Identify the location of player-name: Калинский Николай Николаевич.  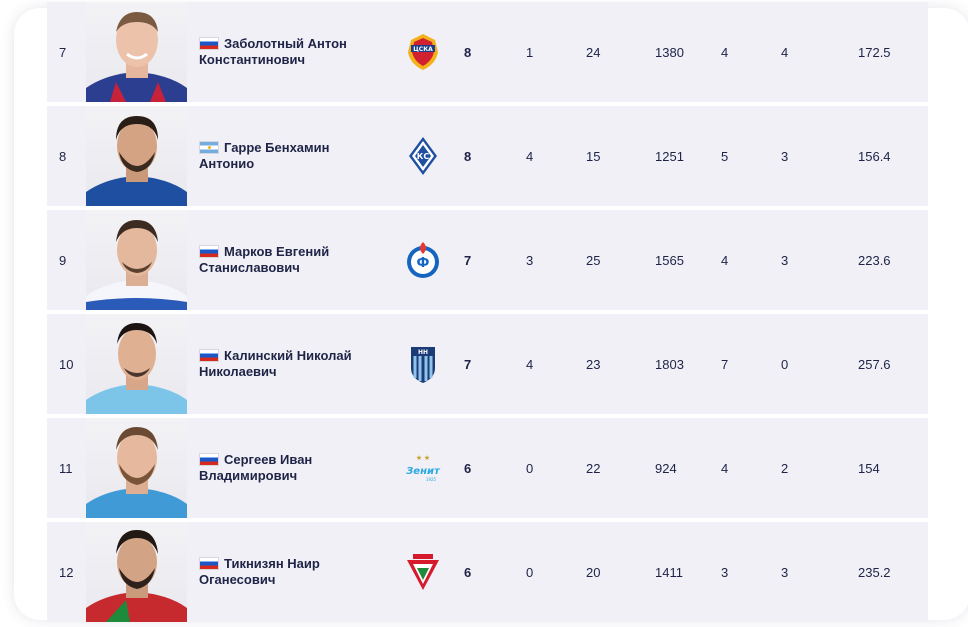
(299, 364).